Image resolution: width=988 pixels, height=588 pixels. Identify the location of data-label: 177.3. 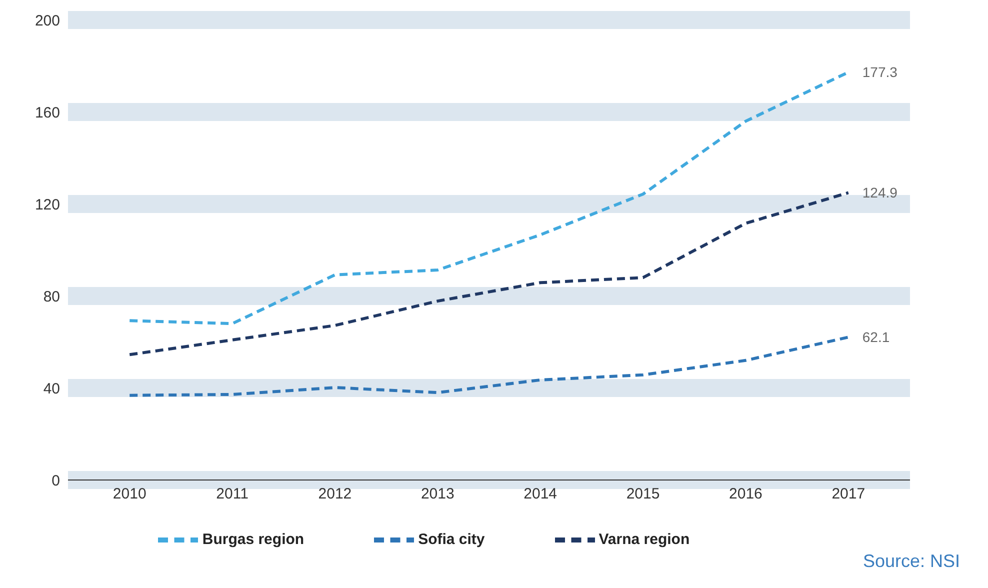
(880, 72).